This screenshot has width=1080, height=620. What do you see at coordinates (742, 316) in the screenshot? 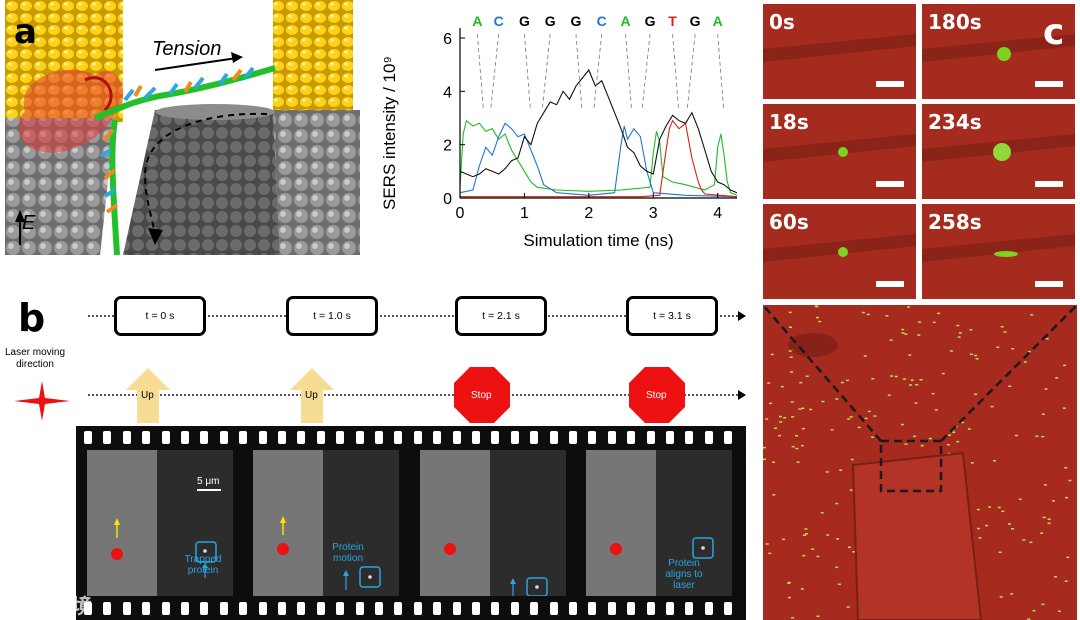
I see `time-axis-arrowhead` at bounding box center [742, 316].